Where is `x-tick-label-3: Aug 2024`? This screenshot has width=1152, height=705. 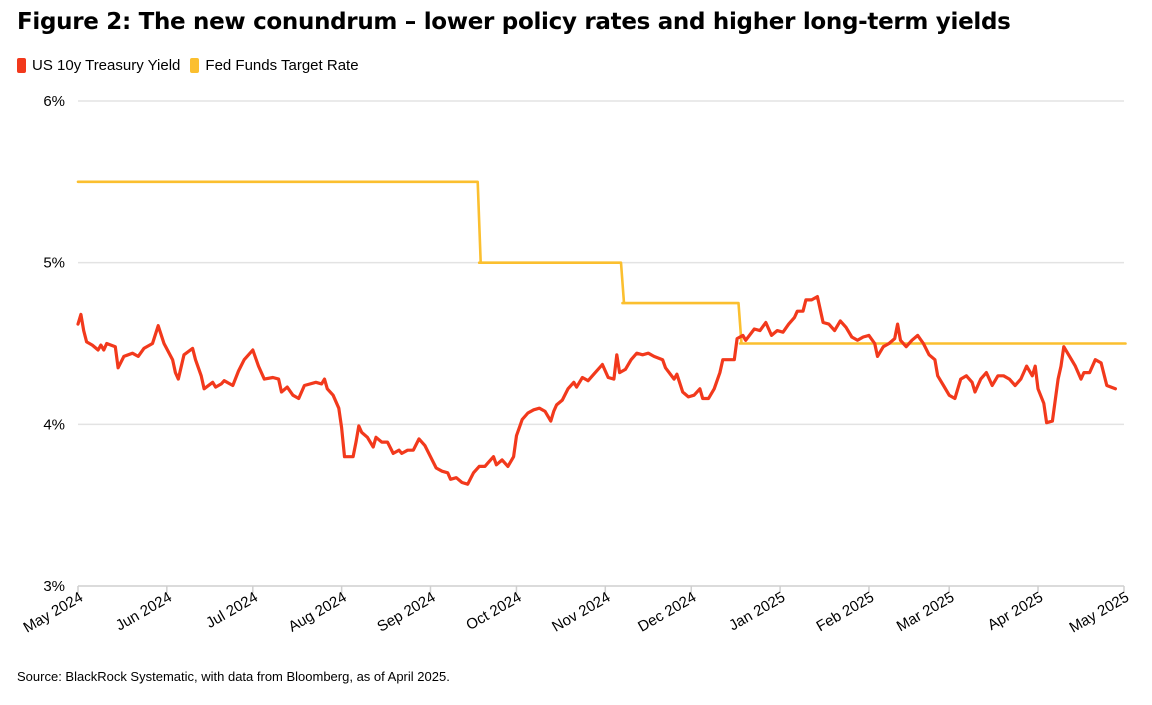
x-tick-label-3: Aug 2024 is located at coordinates (318, 612).